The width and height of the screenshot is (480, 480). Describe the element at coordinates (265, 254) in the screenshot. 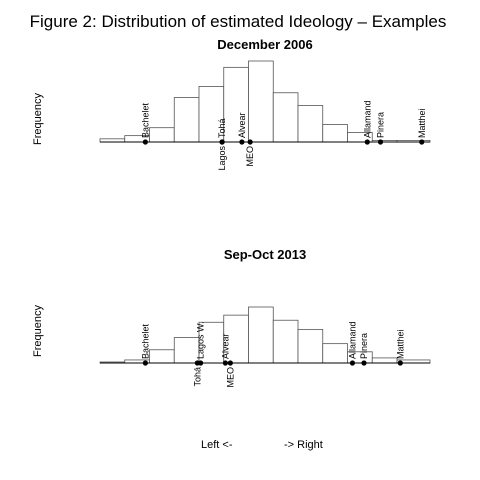

I see `panel-title: Sep-Oct 2013` at that location.